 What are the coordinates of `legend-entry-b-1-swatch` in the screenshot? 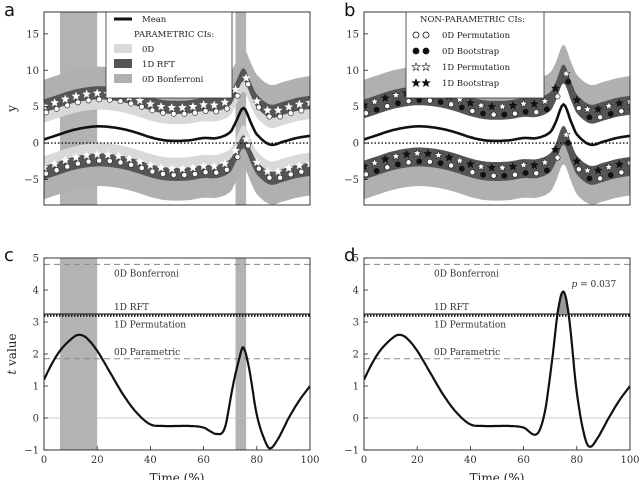 It's located at (426, 35).